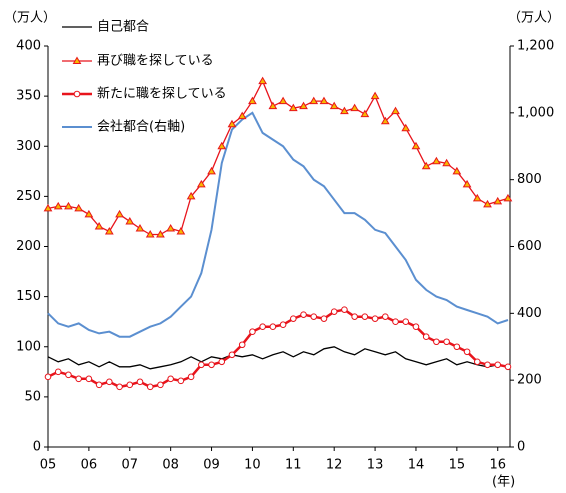 This screenshot has width=566, height=493. What do you see at coordinates (529, 179) in the screenshot?
I see `y2-tick-label: 800` at bounding box center [529, 179].